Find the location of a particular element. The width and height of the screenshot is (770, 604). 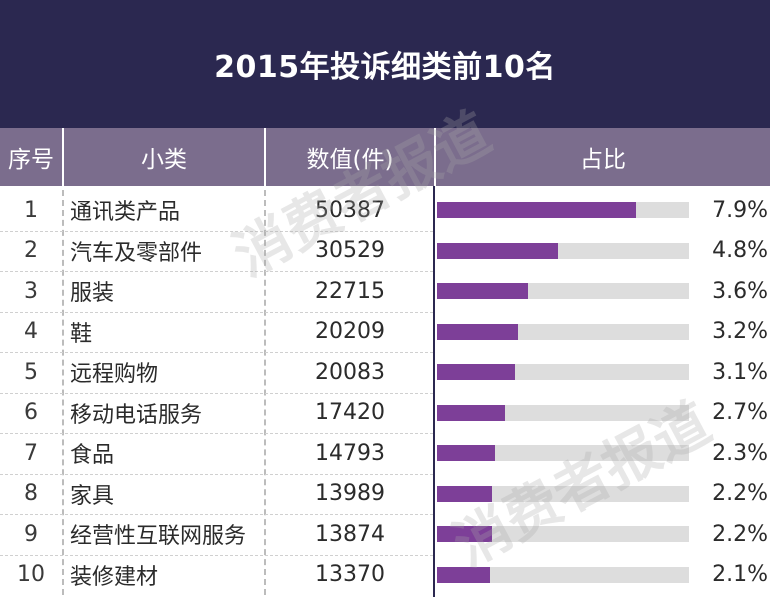

header-rank: 序号 is located at coordinates (31, 160).